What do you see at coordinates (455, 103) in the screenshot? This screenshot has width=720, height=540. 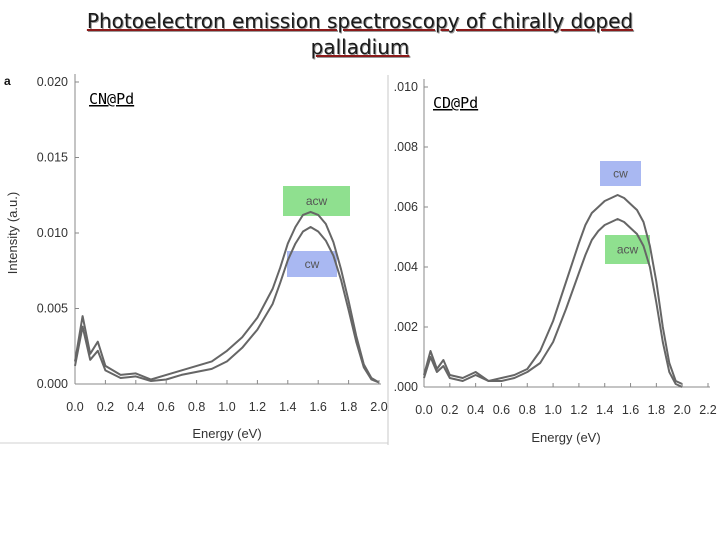 I see `inset-label: CD@Pd` at bounding box center [455, 103].